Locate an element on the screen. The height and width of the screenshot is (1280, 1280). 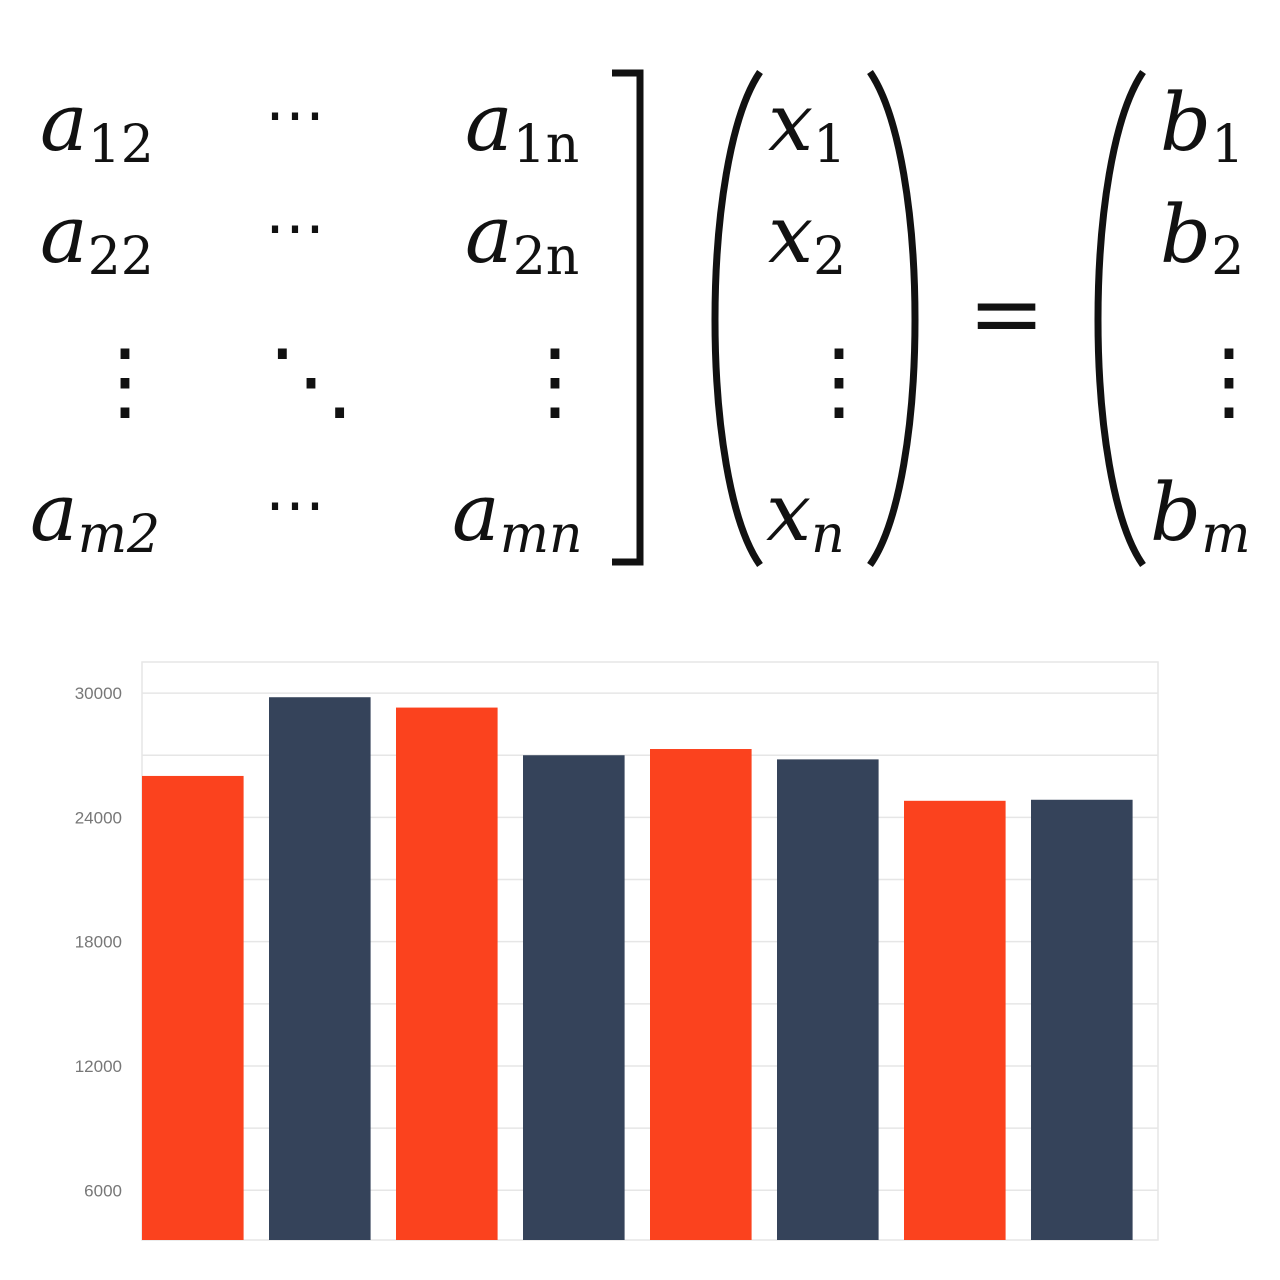
cell-amn-sub: mn is located at coordinates (541, 535).